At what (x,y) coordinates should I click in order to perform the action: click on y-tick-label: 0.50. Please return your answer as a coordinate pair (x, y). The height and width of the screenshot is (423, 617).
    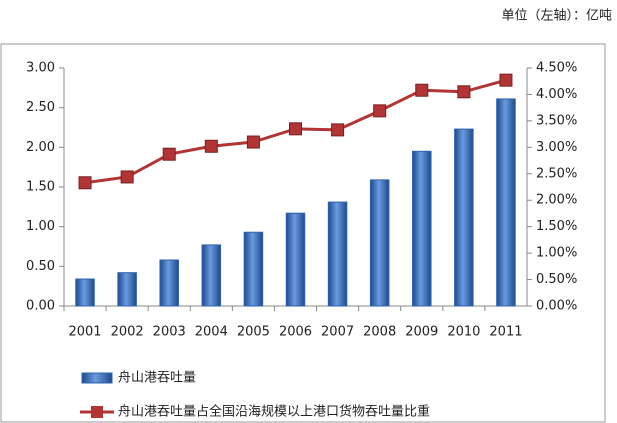
    Looking at the image, I should click on (40, 266).